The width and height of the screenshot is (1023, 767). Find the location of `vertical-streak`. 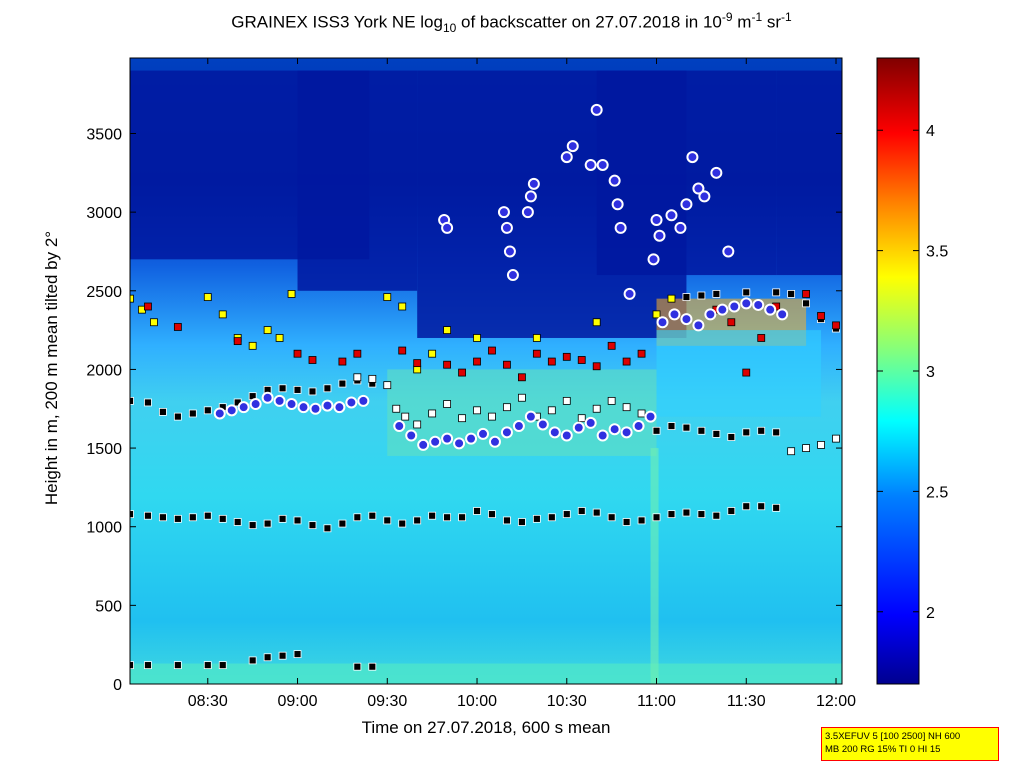

vertical-streak is located at coordinates (654, 566).